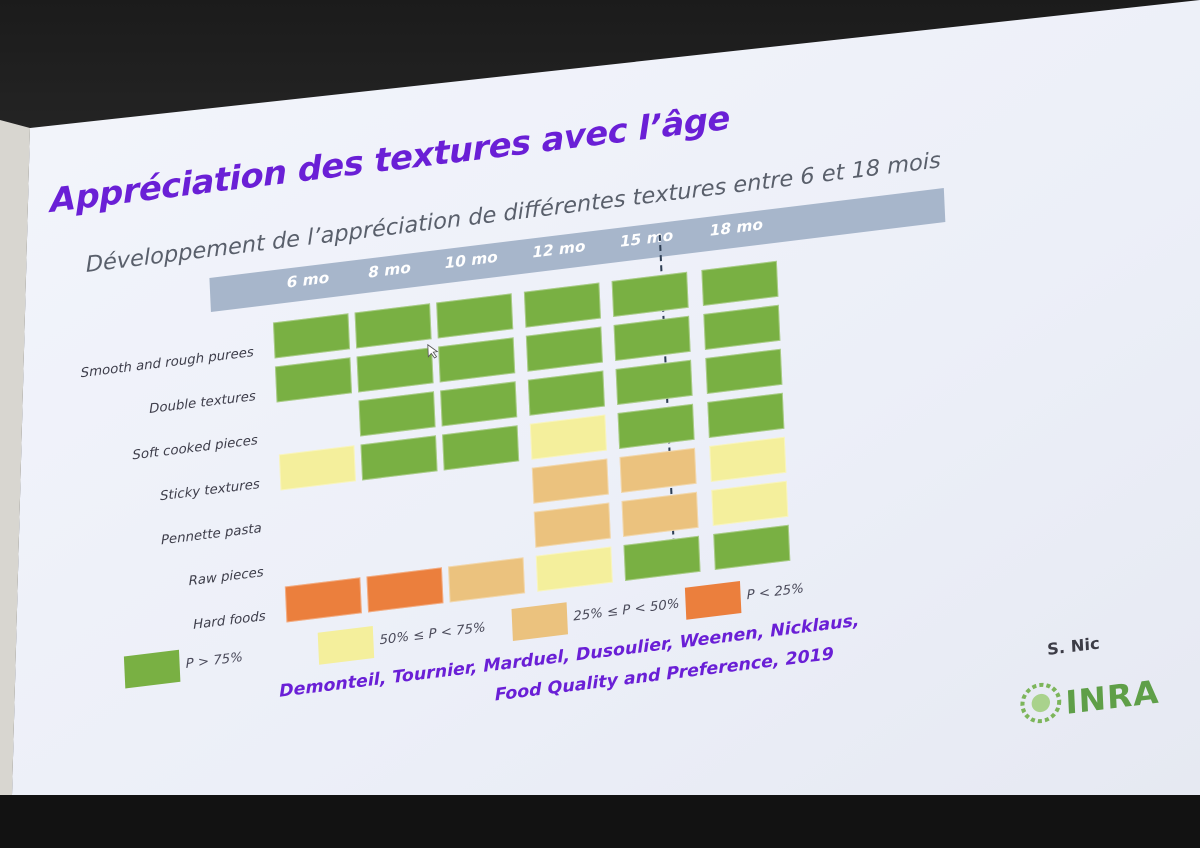 Image resolution: width=1200 pixels, height=848 pixels. I want to click on inra-logo: INRA, so click(1088, 699).